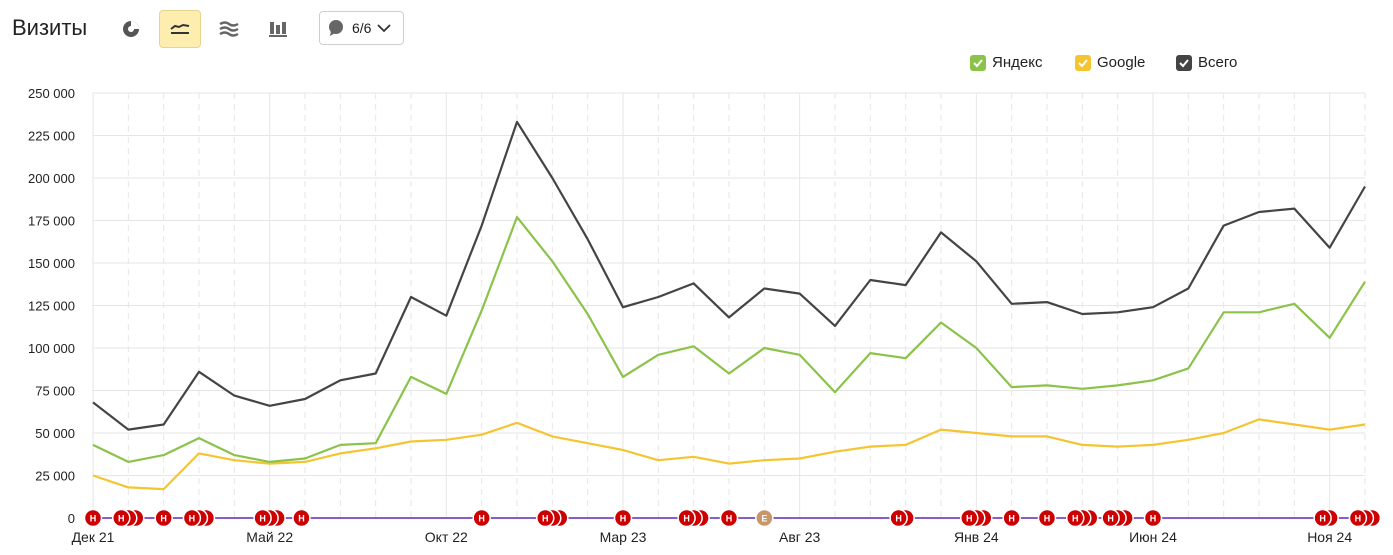 The image size is (1393, 555). What do you see at coordinates (51, 93) in the screenshot?
I see `y-tick-label: 250 000` at bounding box center [51, 93].